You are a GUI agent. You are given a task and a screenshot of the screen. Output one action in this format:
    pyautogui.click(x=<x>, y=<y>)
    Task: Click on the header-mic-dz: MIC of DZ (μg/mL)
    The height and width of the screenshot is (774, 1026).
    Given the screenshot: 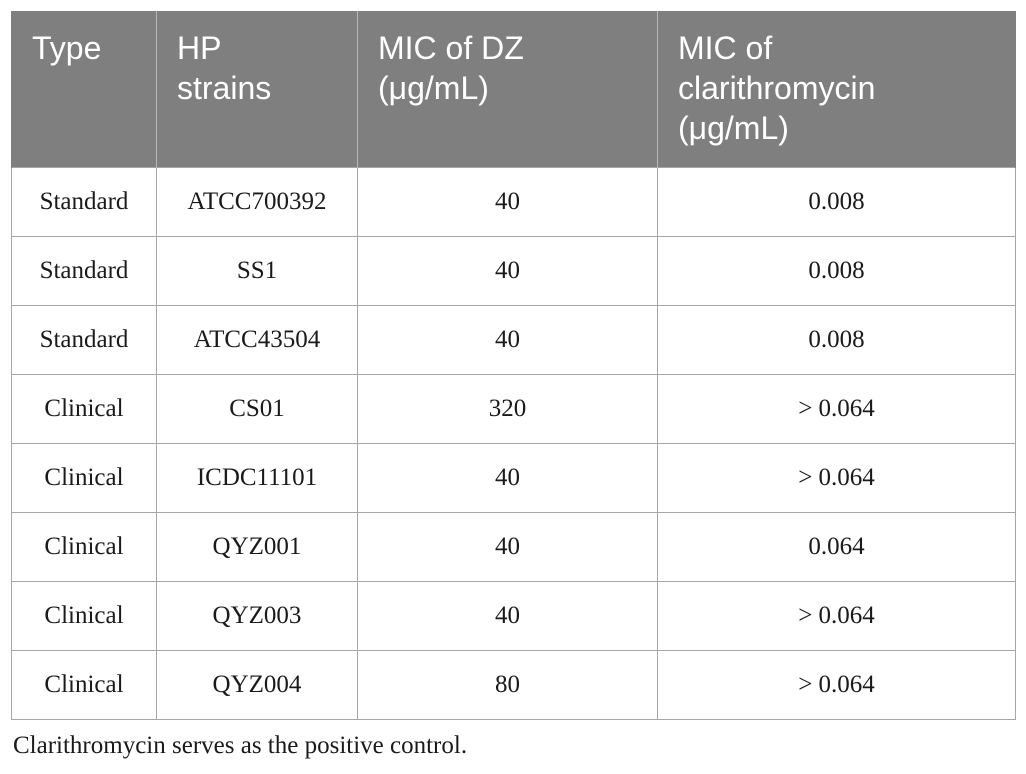 What is the action you would take?
    pyautogui.click(x=507, y=89)
    